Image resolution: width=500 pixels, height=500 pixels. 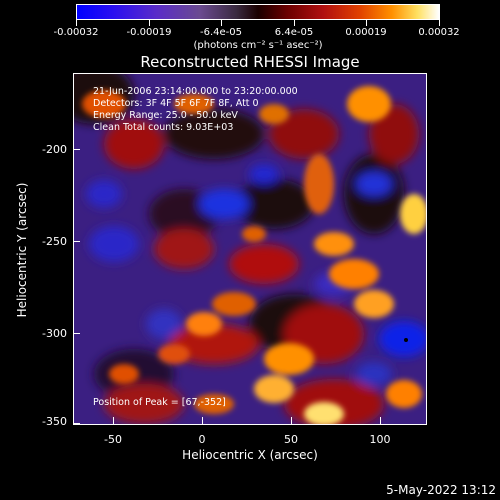 What do you see at coordinates (291, 439) in the screenshot?
I see `x-tick-label: 50` at bounding box center [291, 439].